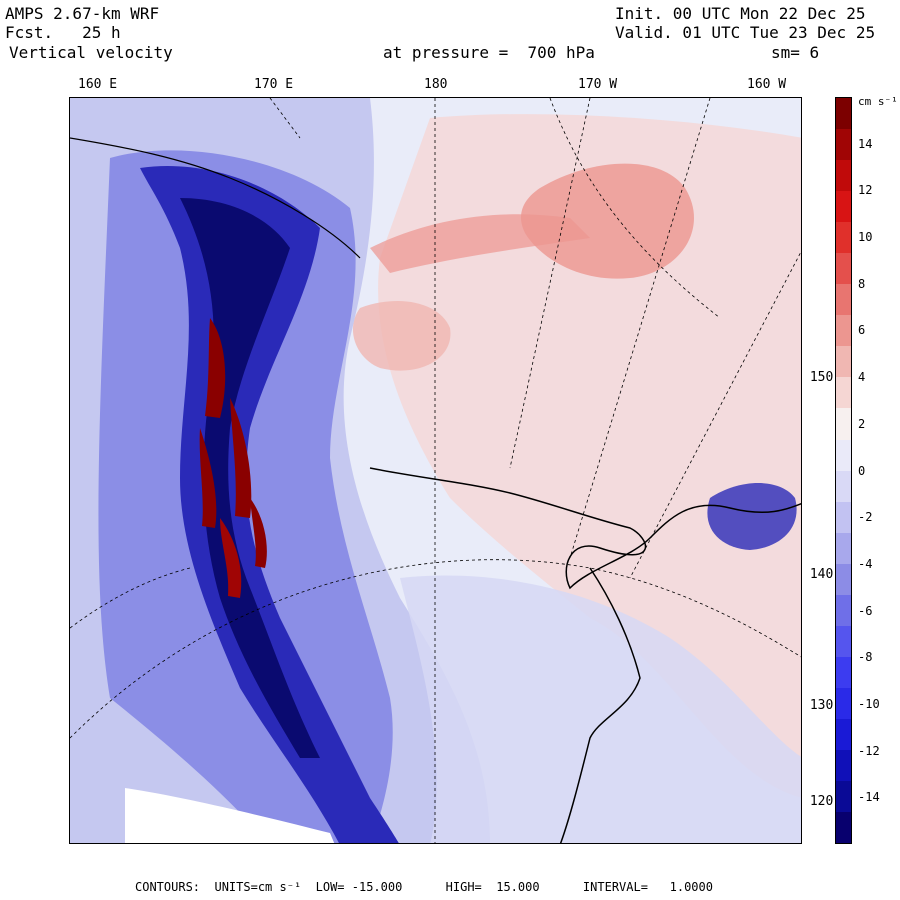 The width and height of the screenshot is (900, 900). What do you see at coordinates (745, 32) in the screenshot?
I see `valid-time: Valid. 01 UTC Tue 23 Dec 25` at bounding box center [745, 32].